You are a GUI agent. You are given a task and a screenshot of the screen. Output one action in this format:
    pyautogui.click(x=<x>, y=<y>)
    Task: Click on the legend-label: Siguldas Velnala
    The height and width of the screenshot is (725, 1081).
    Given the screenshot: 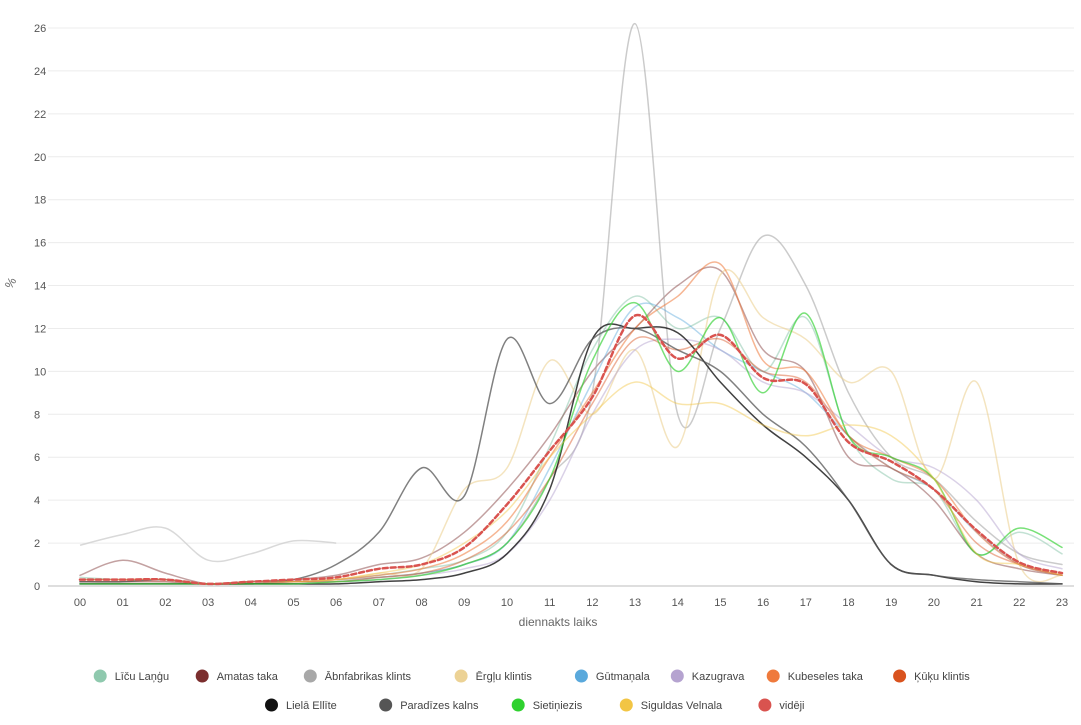 What is the action you would take?
    pyautogui.click(x=682, y=706)
    